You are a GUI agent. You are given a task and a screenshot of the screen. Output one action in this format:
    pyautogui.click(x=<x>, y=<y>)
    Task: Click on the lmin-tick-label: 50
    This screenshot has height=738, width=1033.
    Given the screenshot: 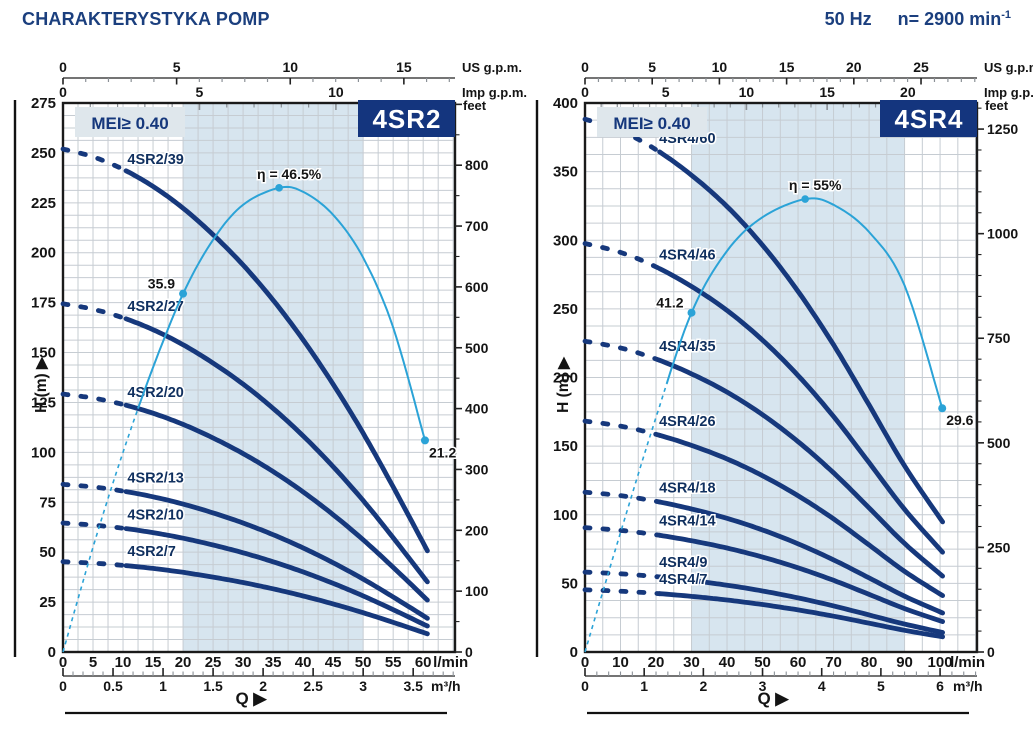 What is the action you would take?
    pyautogui.click(x=762, y=662)
    